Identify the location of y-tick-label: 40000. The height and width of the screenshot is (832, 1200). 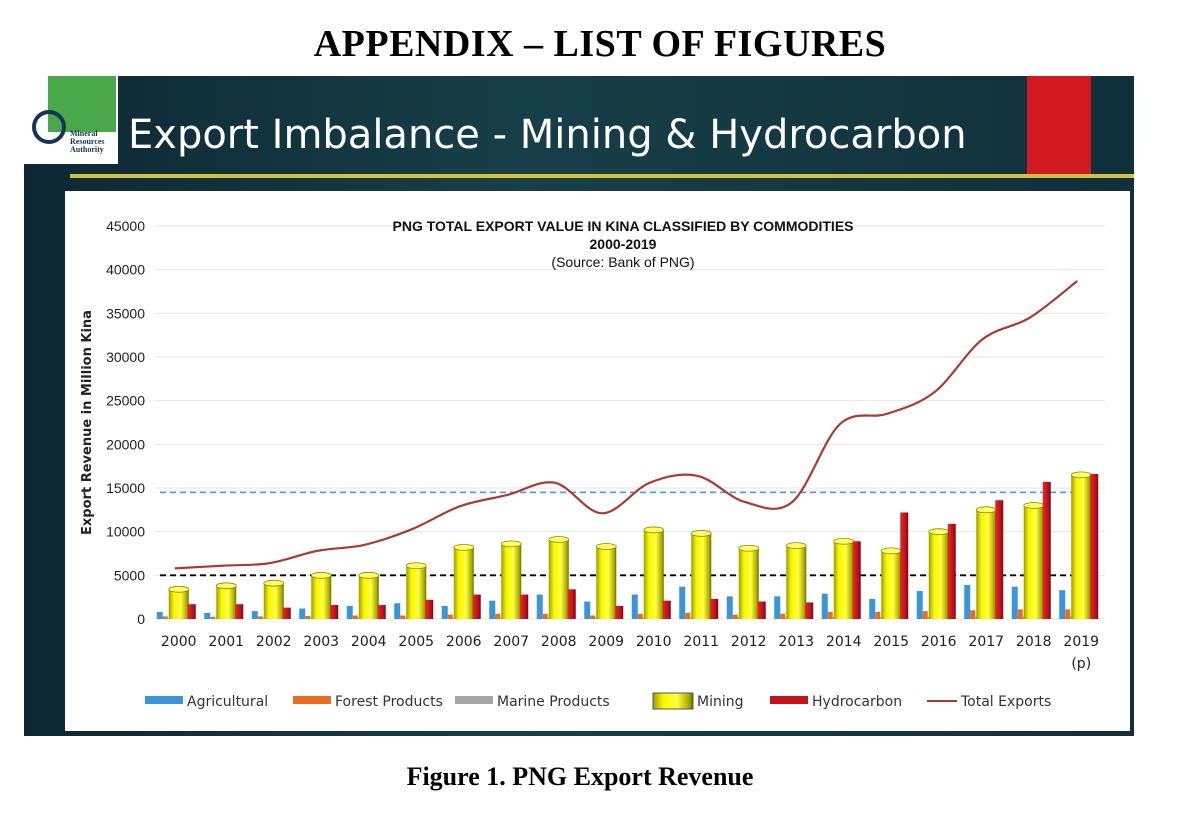
(125, 270).